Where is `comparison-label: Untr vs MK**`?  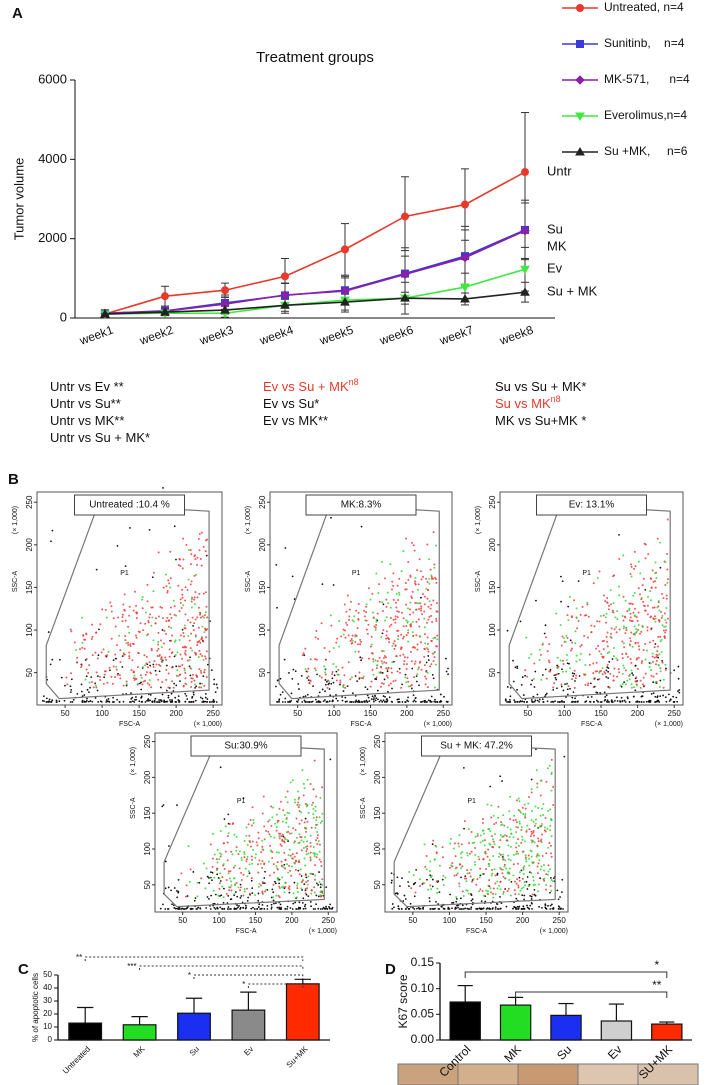 comparison-label: Untr vs MK** is located at coordinates (87, 420).